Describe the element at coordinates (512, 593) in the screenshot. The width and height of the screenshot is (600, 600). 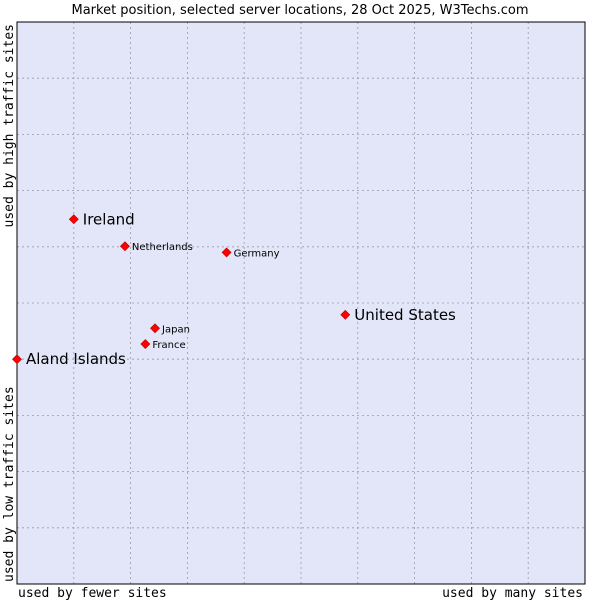
I see `x-axis-label-right: used by many sites` at that location.